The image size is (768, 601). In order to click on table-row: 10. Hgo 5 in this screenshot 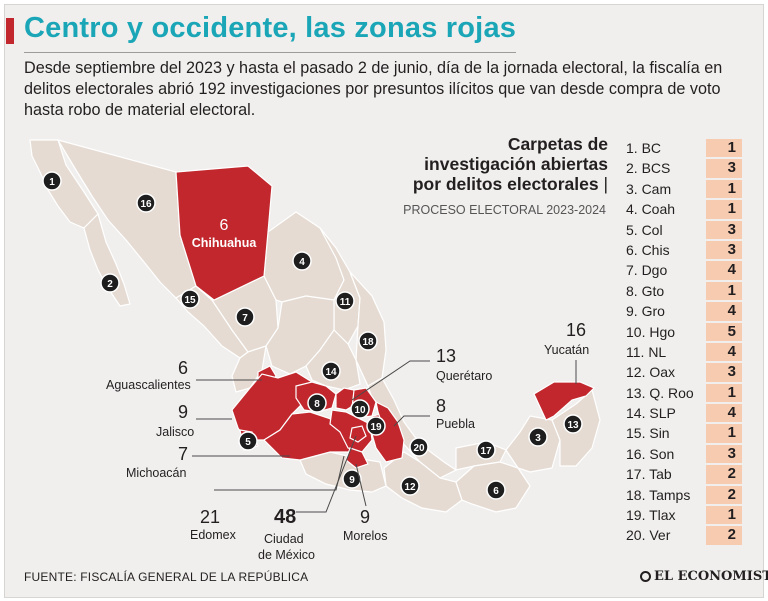, I will do `click(682, 332)`.